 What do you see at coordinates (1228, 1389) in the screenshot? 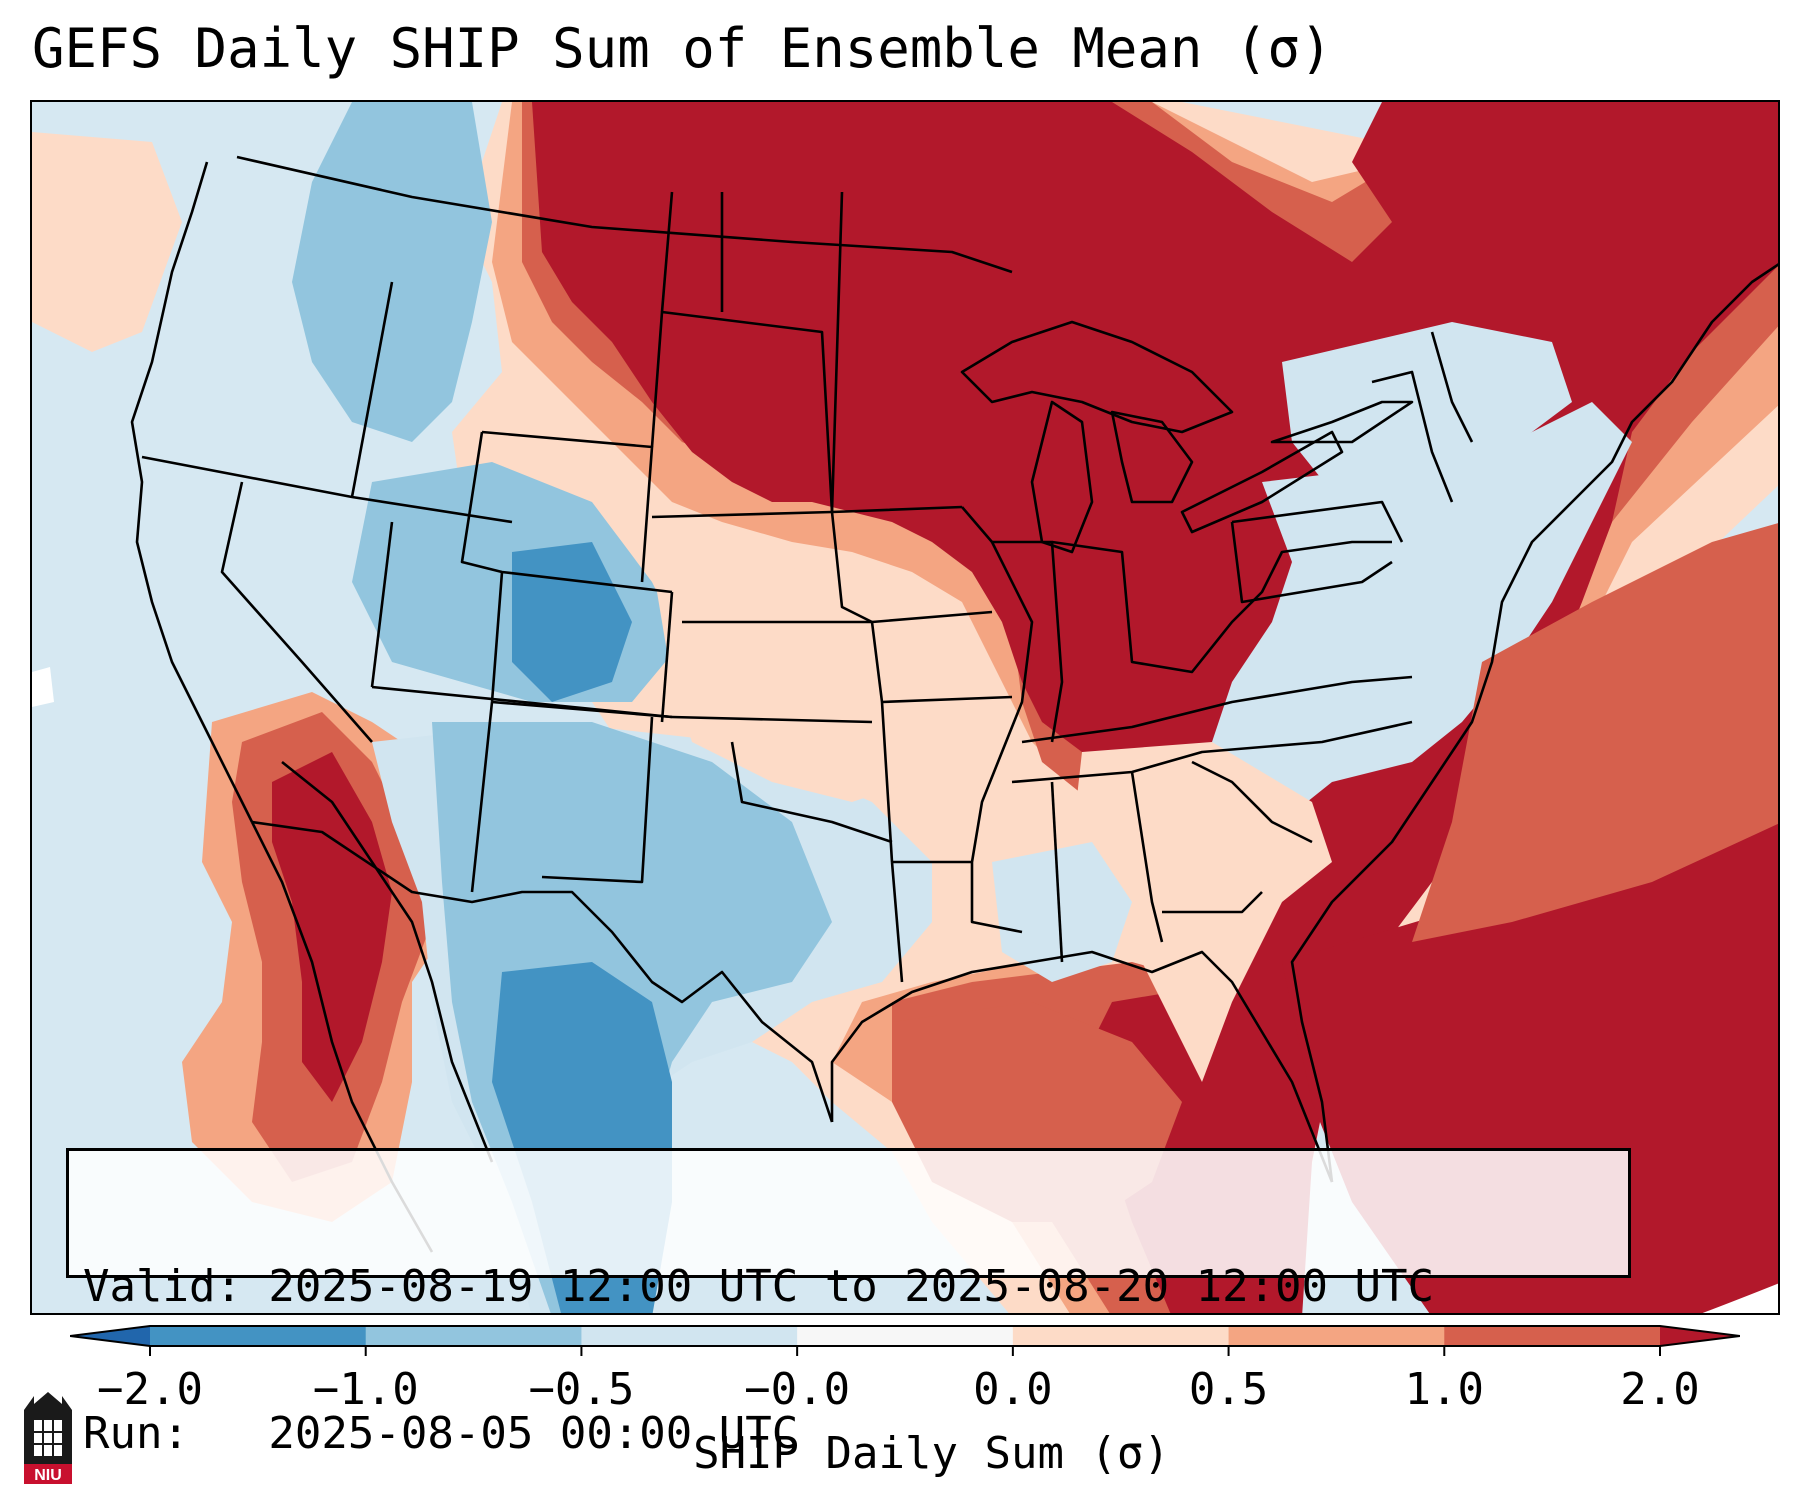
I see `colorbar-tick-label: 0.5` at bounding box center [1228, 1389].